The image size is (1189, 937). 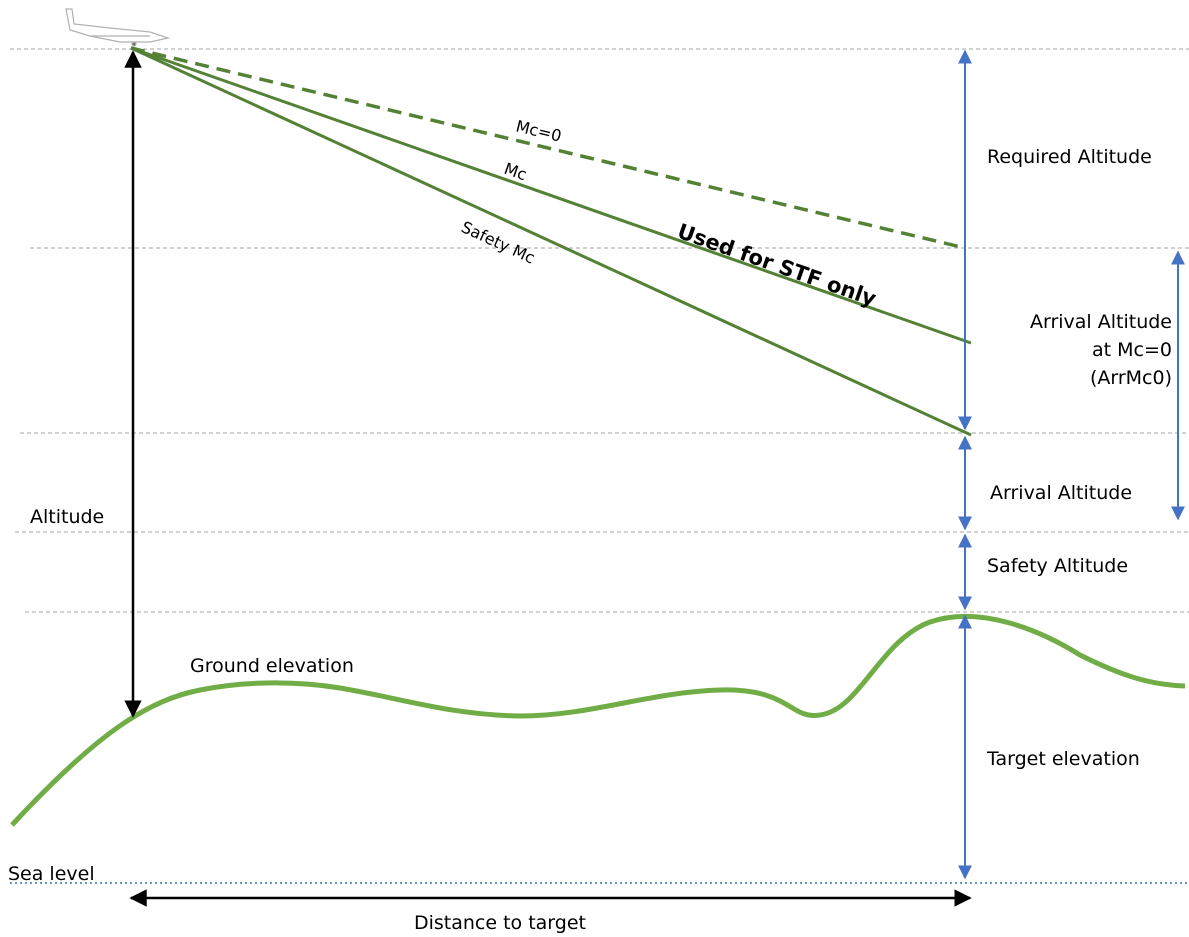 I want to click on sea-level-label: Sea level, so click(x=51, y=874).